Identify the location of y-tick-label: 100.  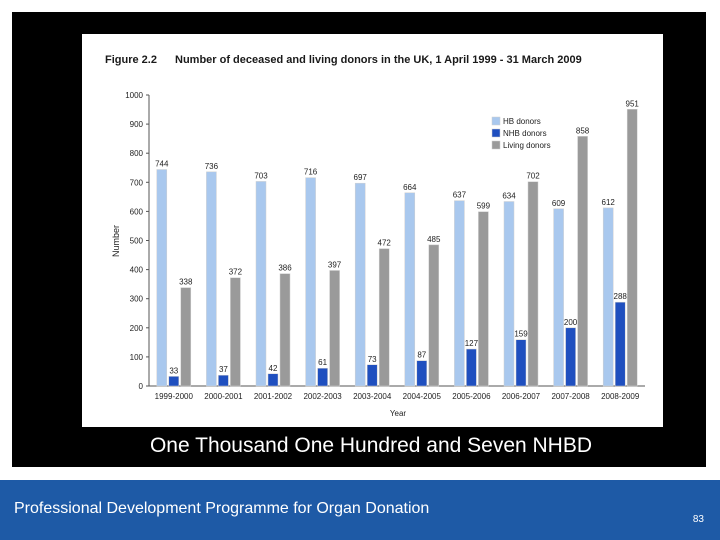
(137, 357).